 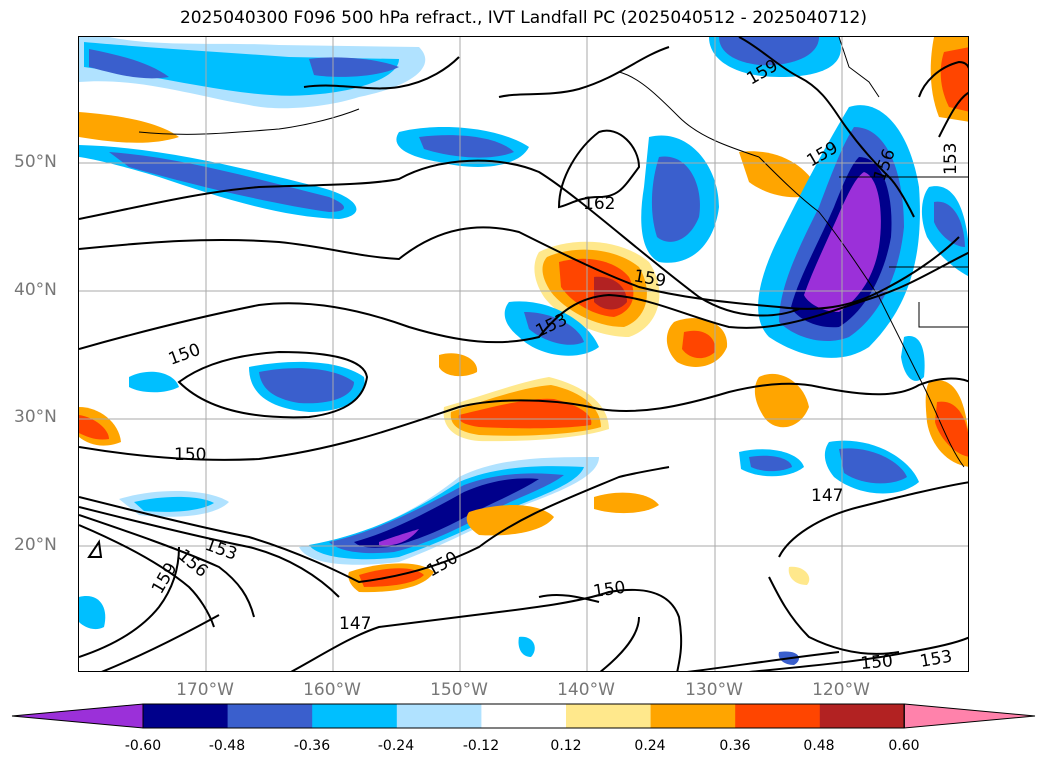 What do you see at coordinates (599, 204) in the screenshot?
I see `contour-label: 162` at bounding box center [599, 204].